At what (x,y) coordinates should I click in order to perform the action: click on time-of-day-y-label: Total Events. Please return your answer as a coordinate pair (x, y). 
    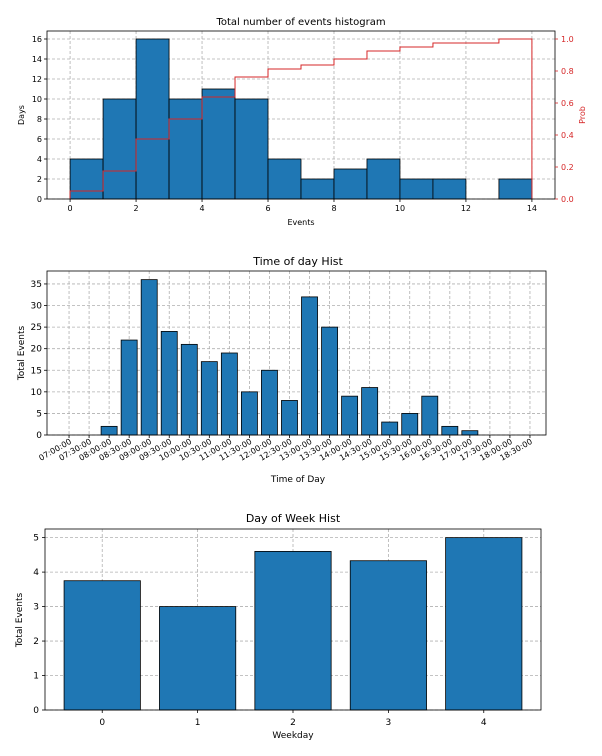
    Looking at the image, I should click on (22, 354).